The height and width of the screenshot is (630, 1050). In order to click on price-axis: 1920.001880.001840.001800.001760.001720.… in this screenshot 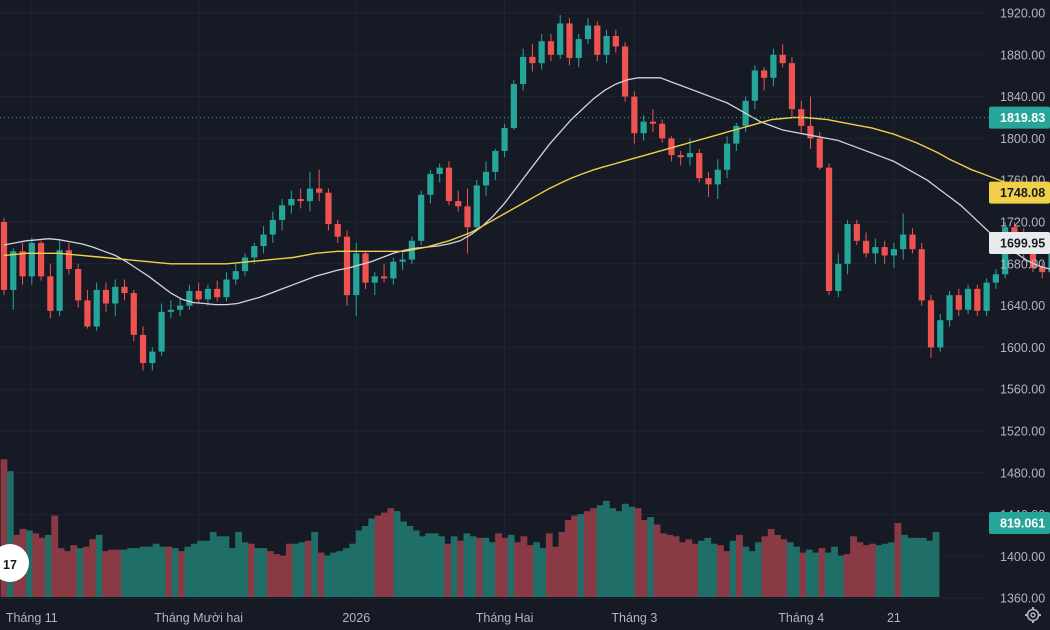, I will do `click(1022, 306)`.